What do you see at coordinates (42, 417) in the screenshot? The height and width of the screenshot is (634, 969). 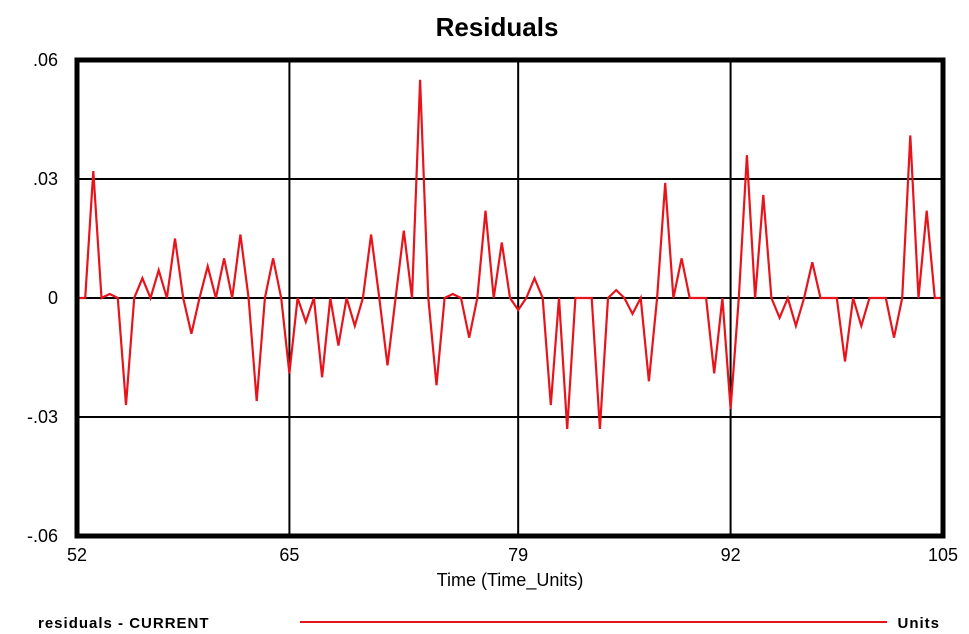 I see `y-tick-label: -.03` at bounding box center [42, 417].